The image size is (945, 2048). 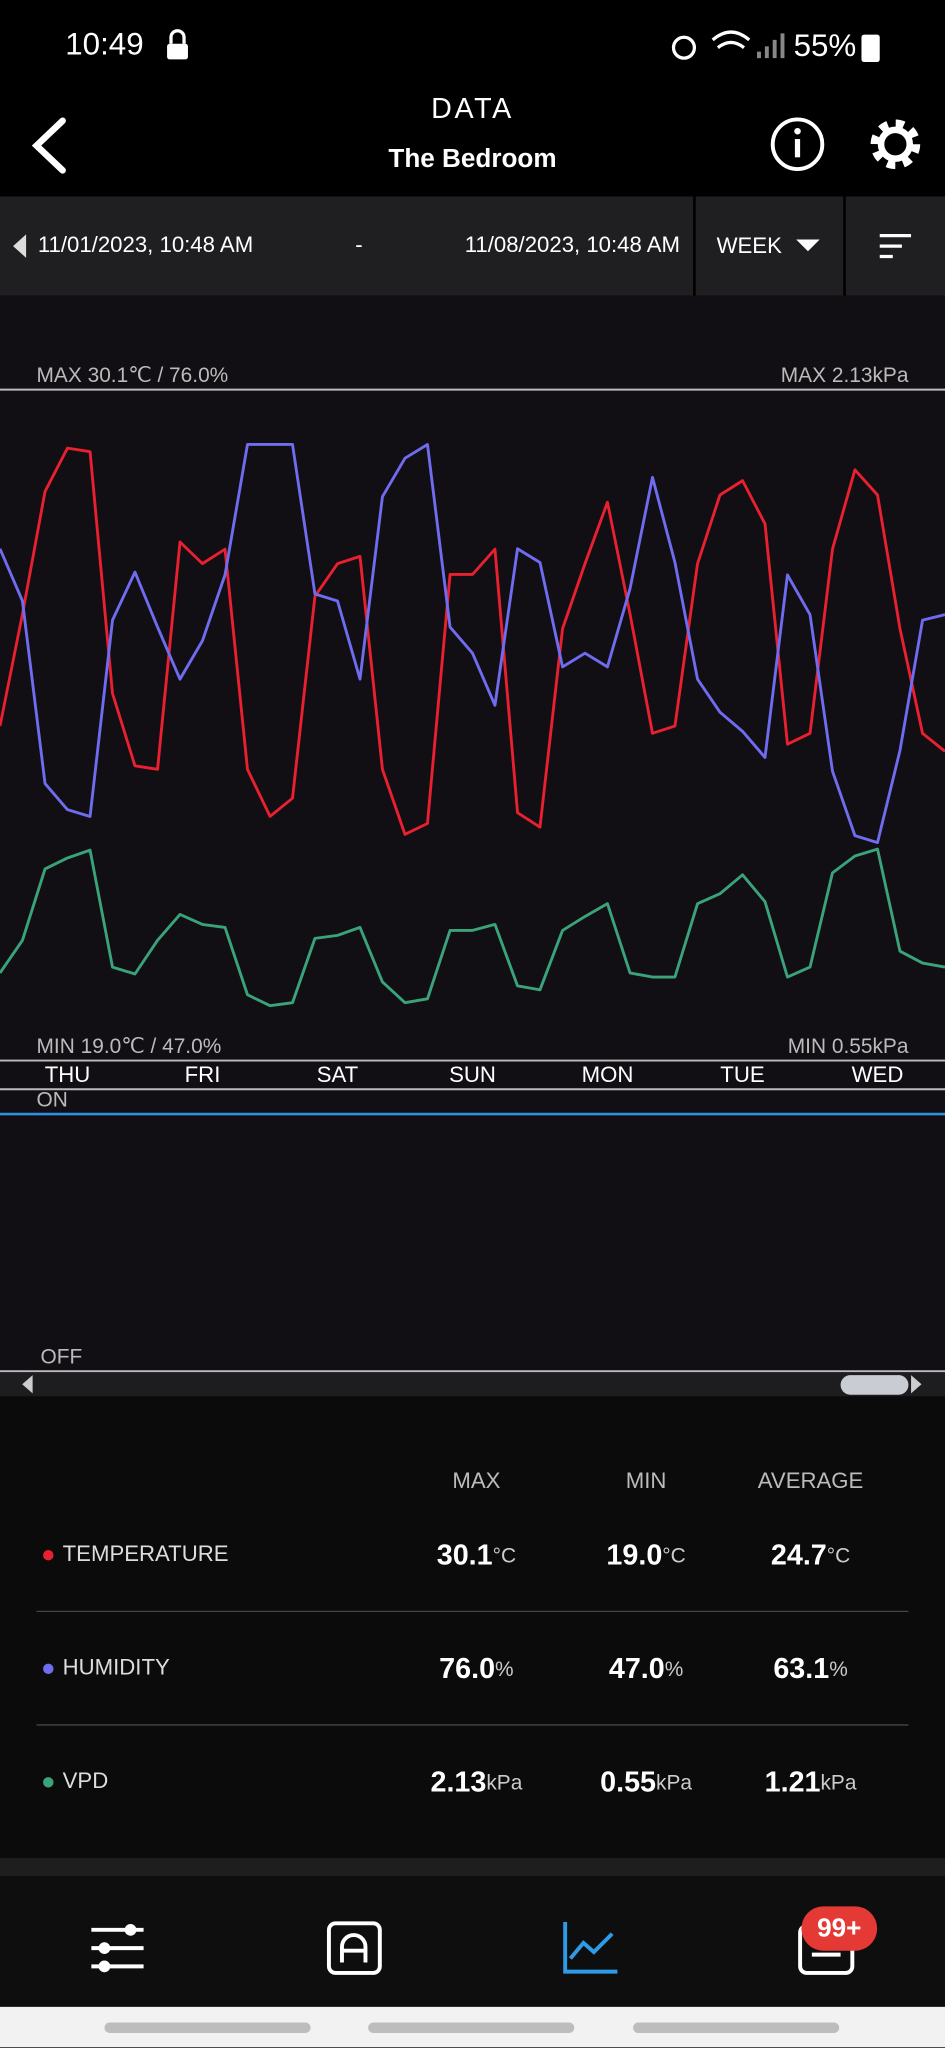 What do you see at coordinates (916, 1384) in the screenshot?
I see `scroll-right` at bounding box center [916, 1384].